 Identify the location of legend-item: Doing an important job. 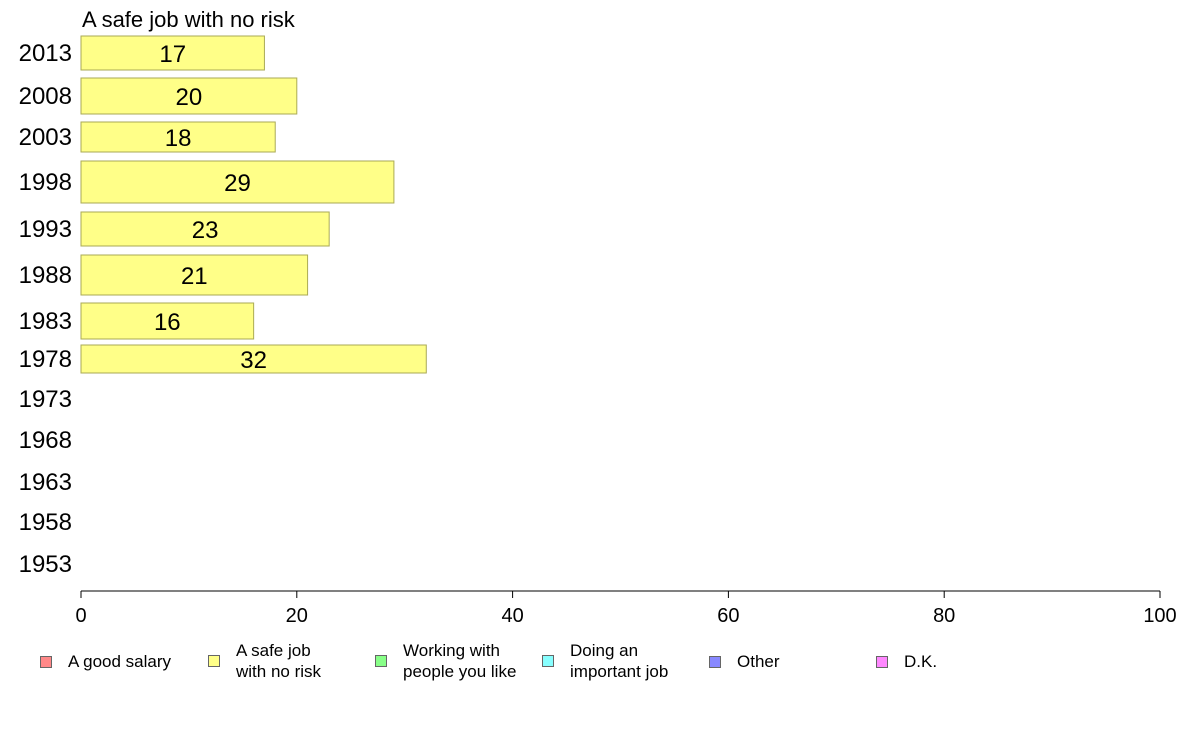
(626, 661).